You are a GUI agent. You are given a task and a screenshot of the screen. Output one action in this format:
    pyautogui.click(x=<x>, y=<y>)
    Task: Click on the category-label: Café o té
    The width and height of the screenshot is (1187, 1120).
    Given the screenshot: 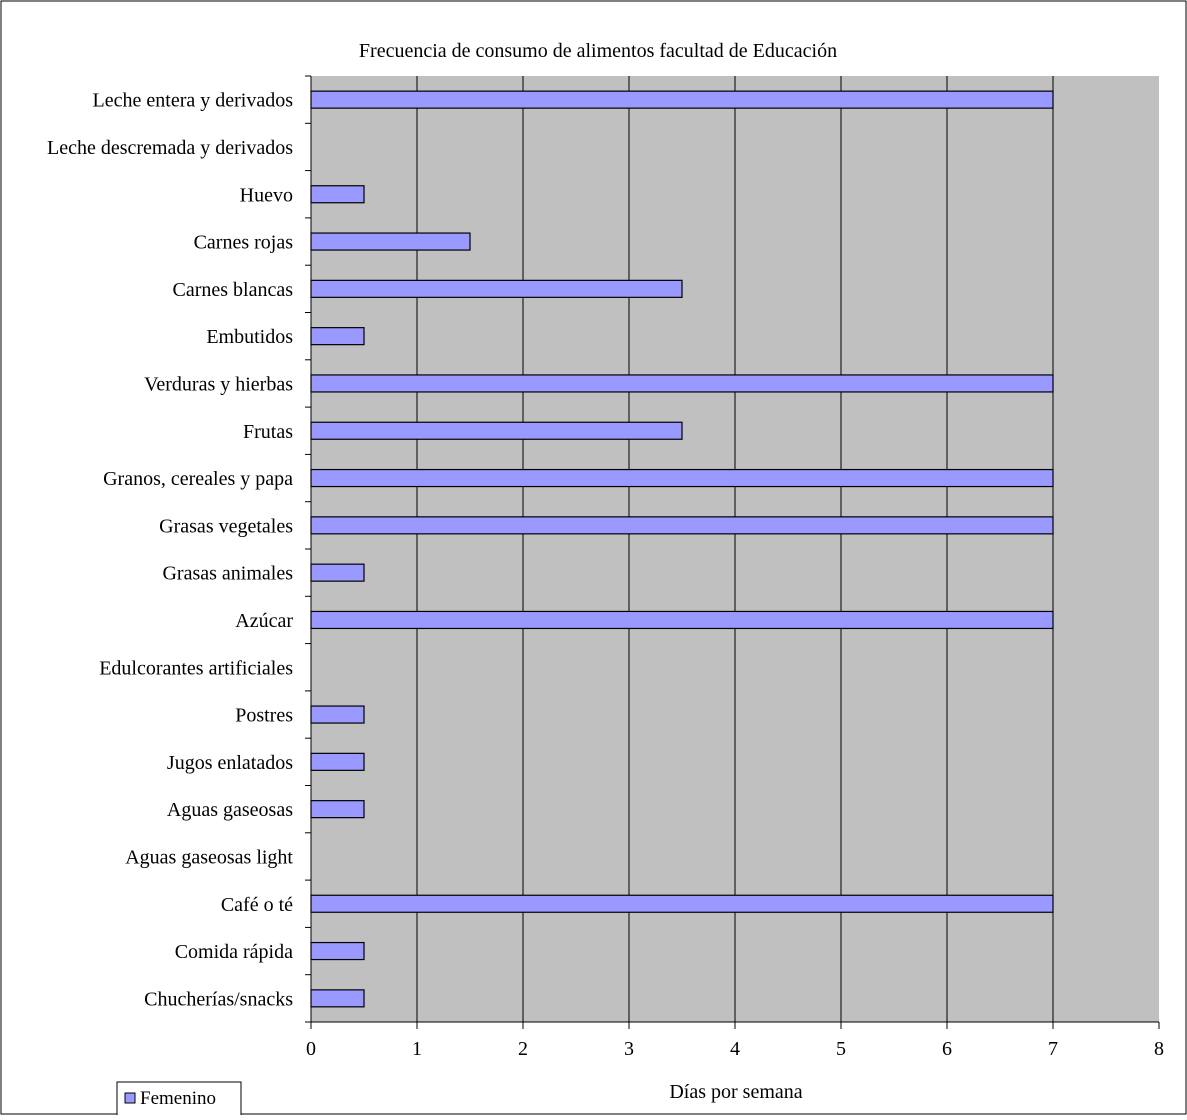 What is the action you would take?
    pyautogui.click(x=257, y=905)
    